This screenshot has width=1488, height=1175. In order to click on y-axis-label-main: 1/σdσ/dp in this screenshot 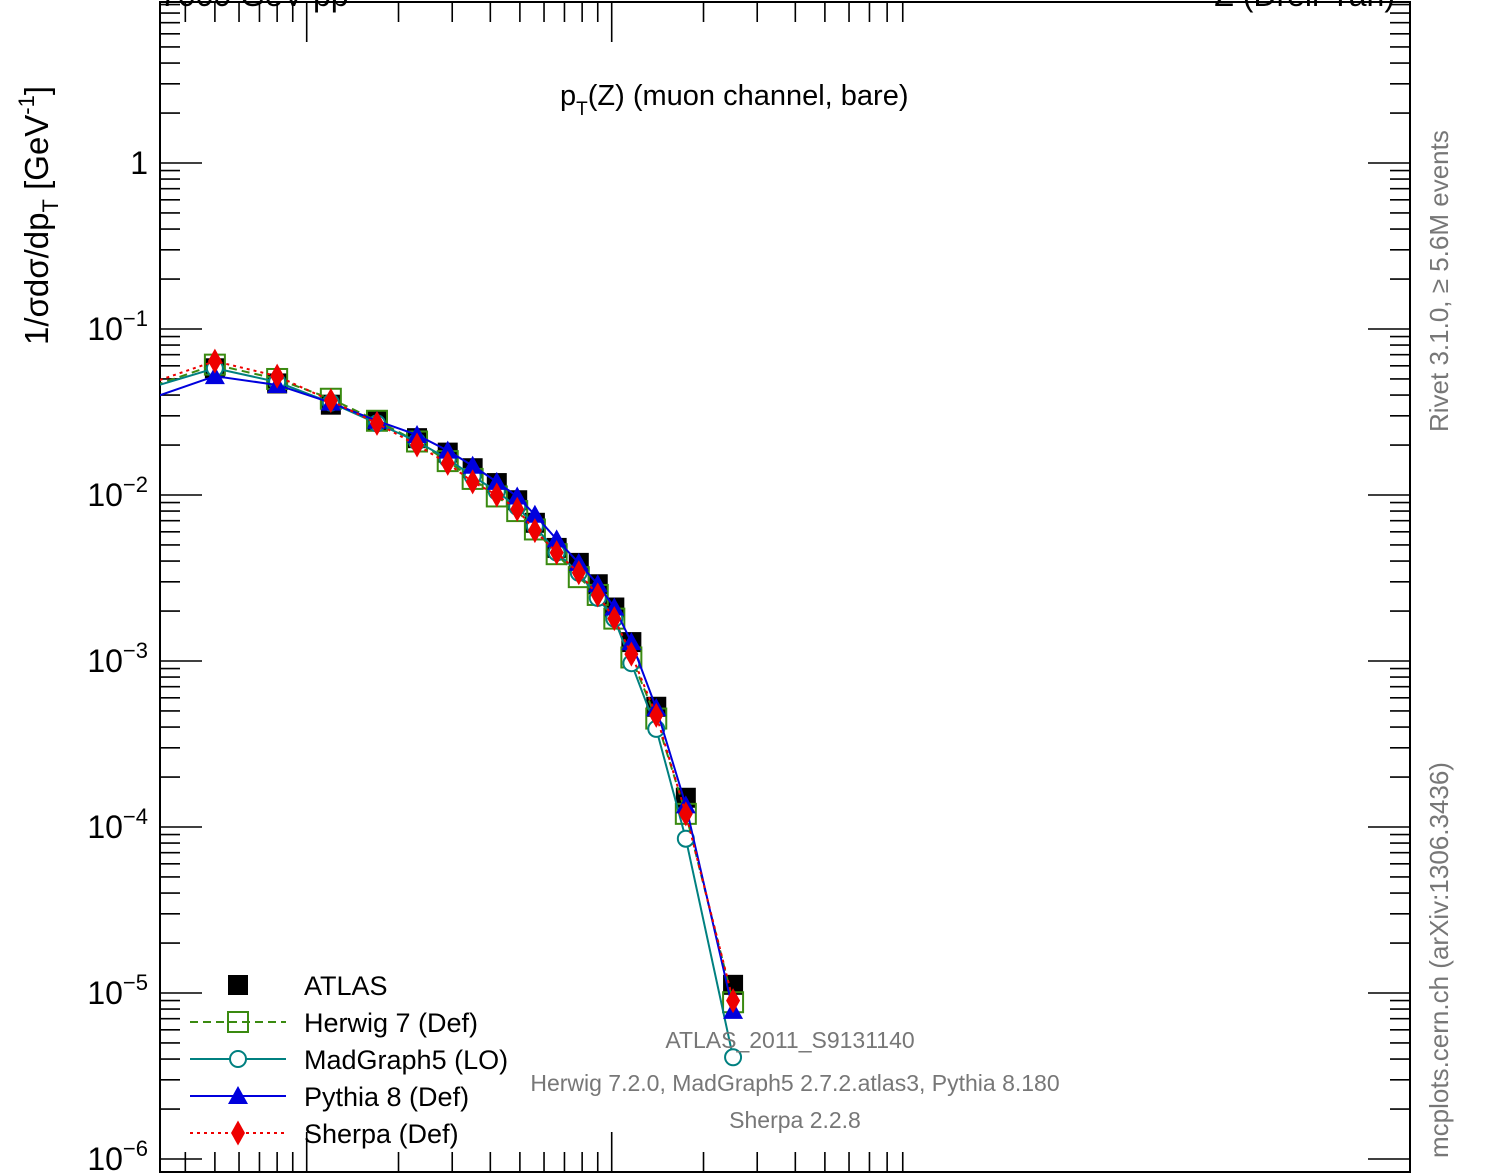, I will do `click(36, 279)`.